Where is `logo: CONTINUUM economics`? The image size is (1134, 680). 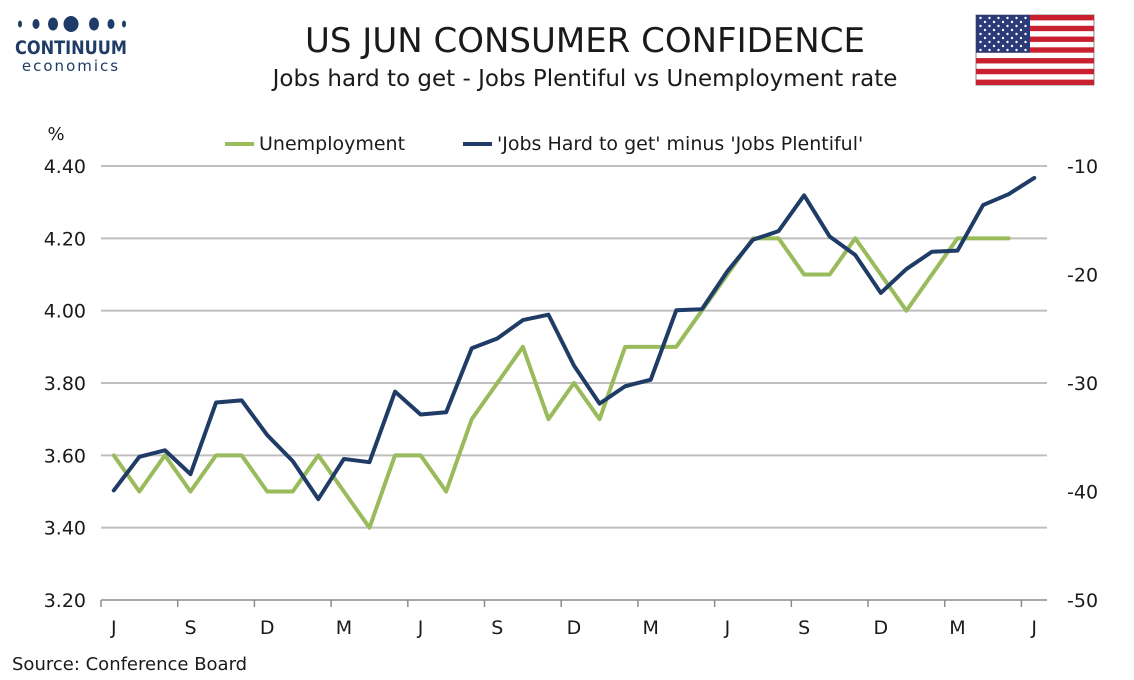
logo: CONTINUUM economics is located at coordinates (71, 45).